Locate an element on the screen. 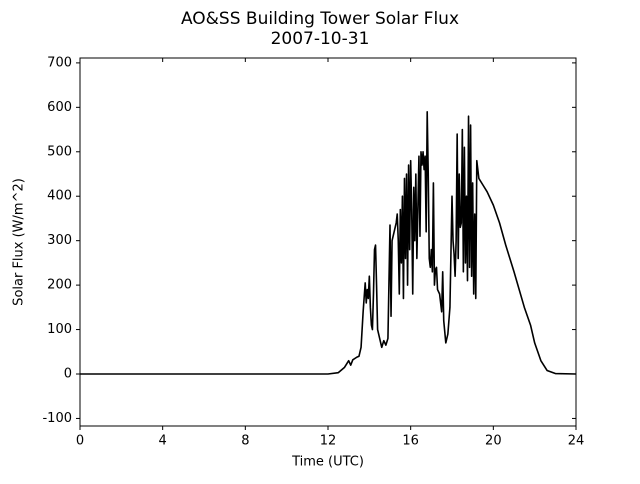 The width and height of the screenshot is (640, 484). y-tick-label: 200 is located at coordinates (59, 285).